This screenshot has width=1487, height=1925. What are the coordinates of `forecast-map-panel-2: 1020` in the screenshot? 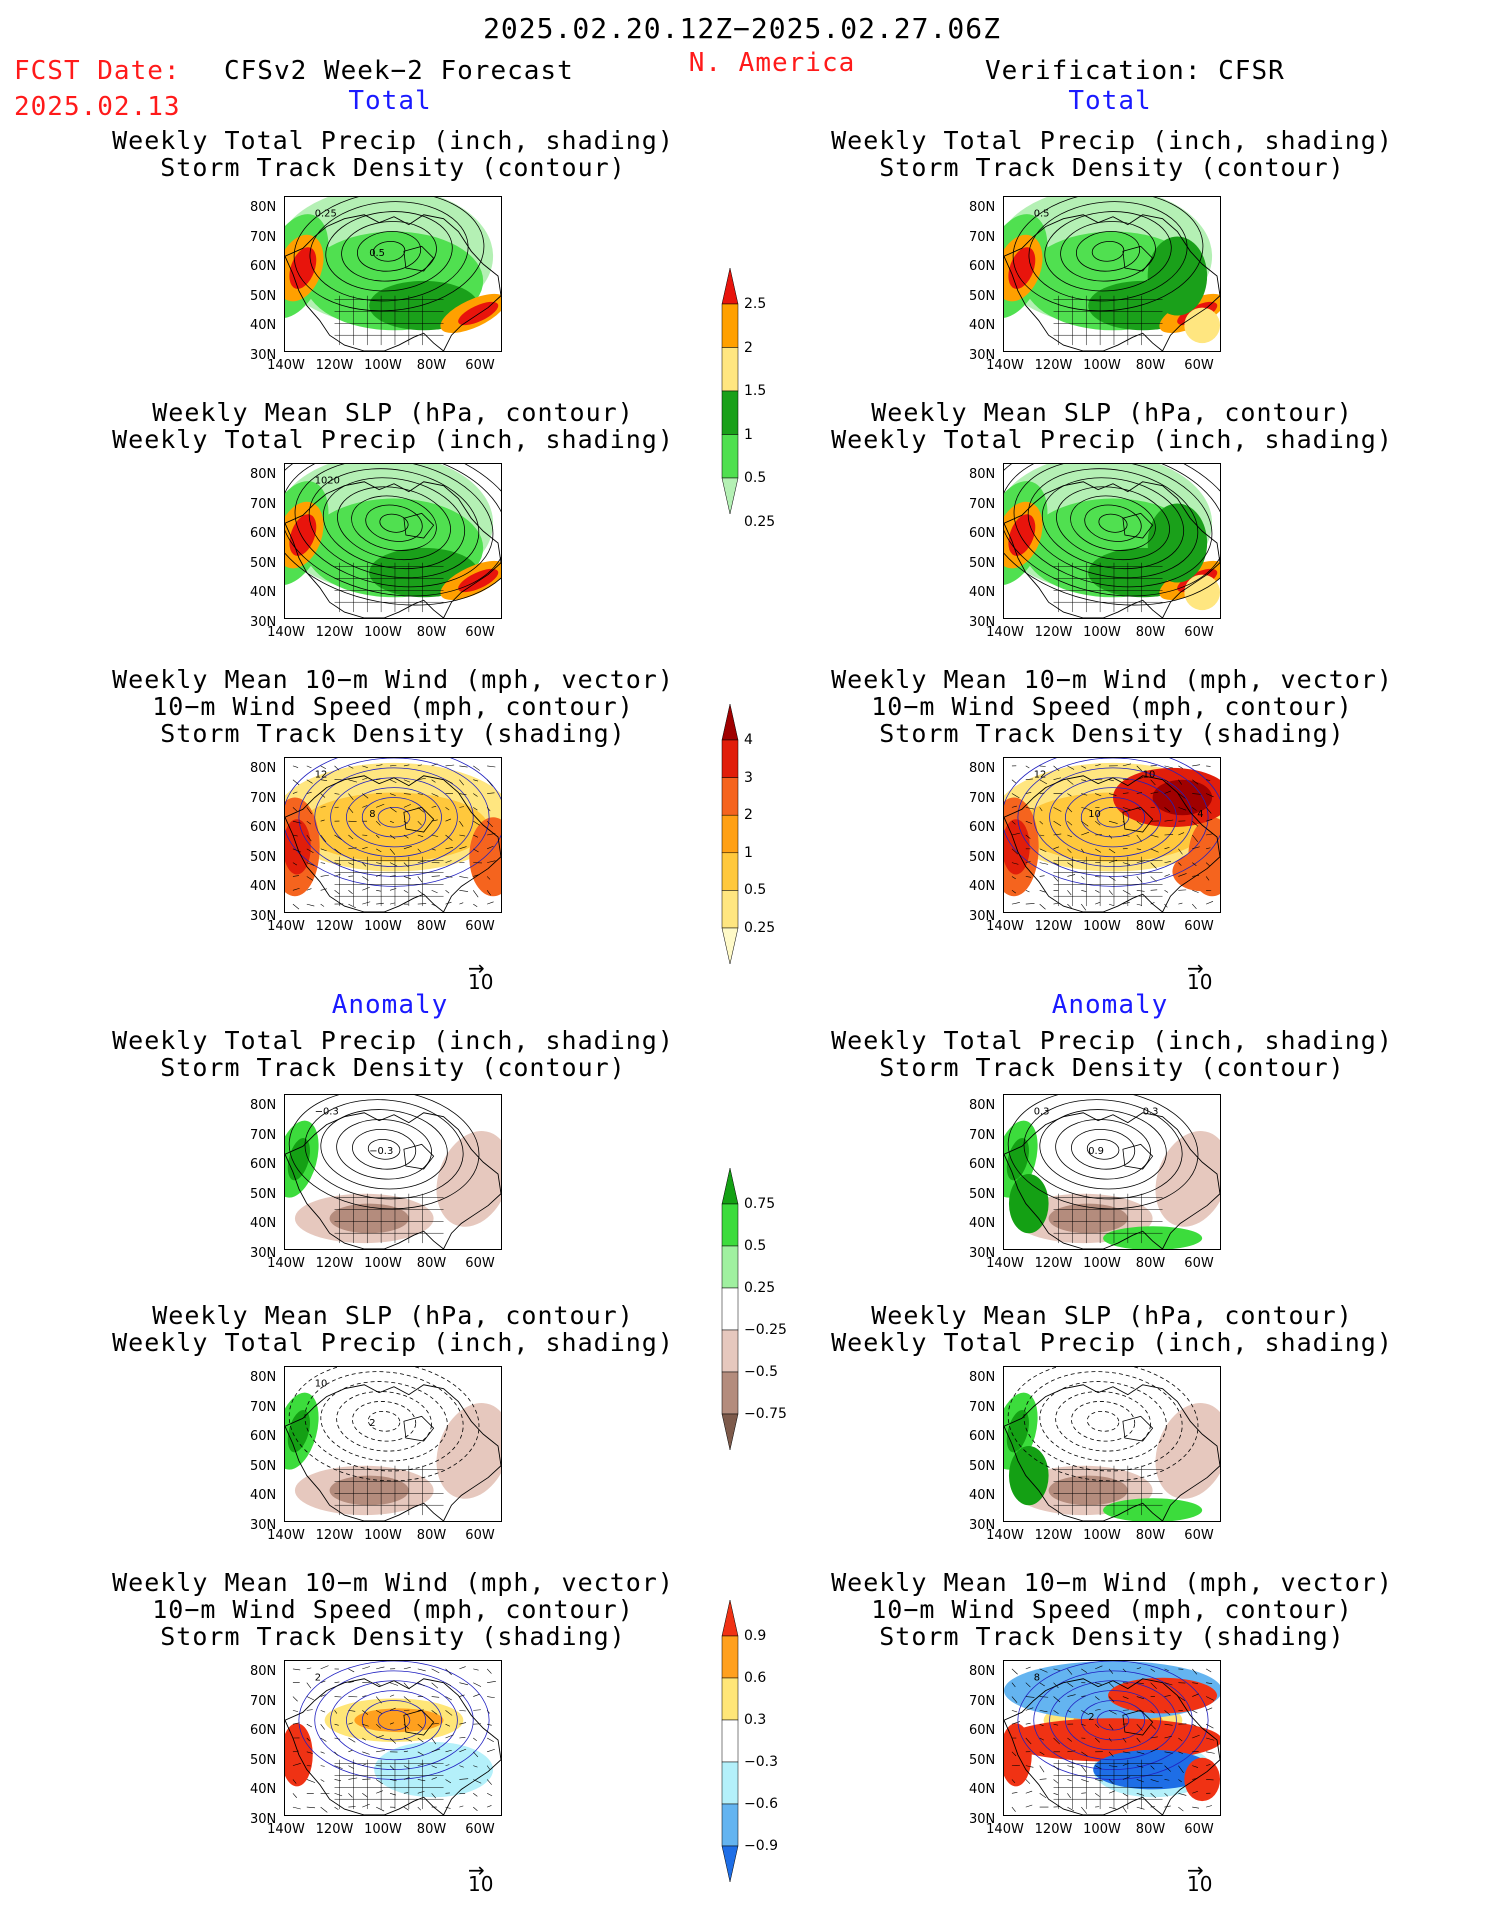 It's located at (393, 541).